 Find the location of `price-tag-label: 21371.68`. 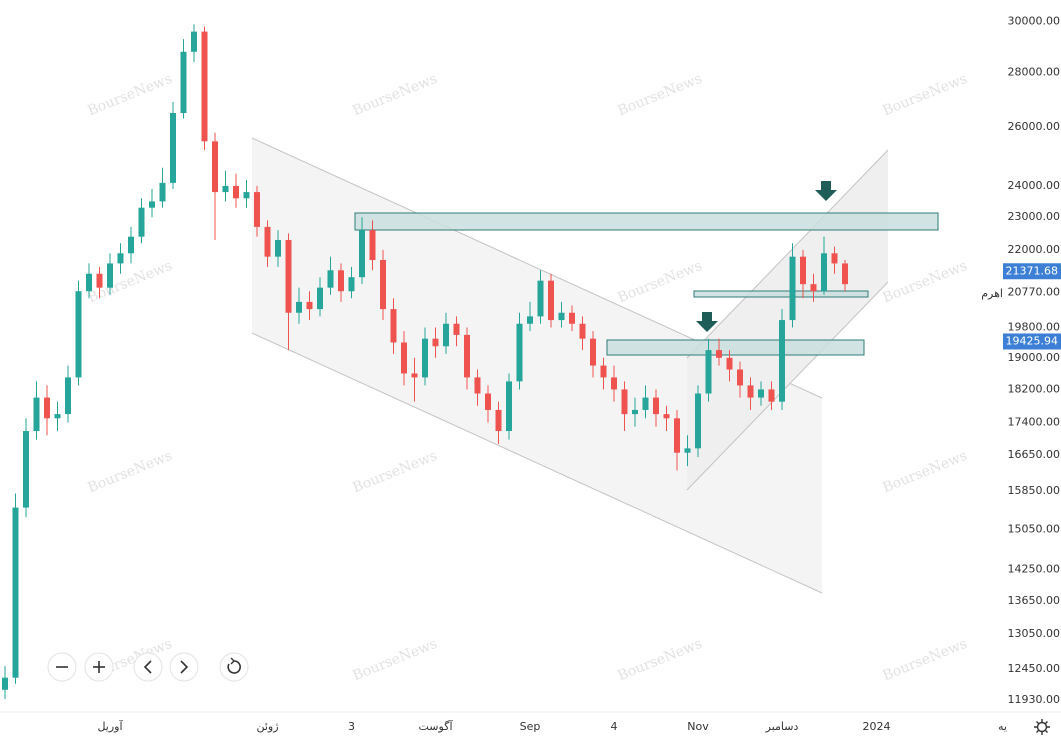

price-tag-label: 21371.68 is located at coordinates (1032, 270).